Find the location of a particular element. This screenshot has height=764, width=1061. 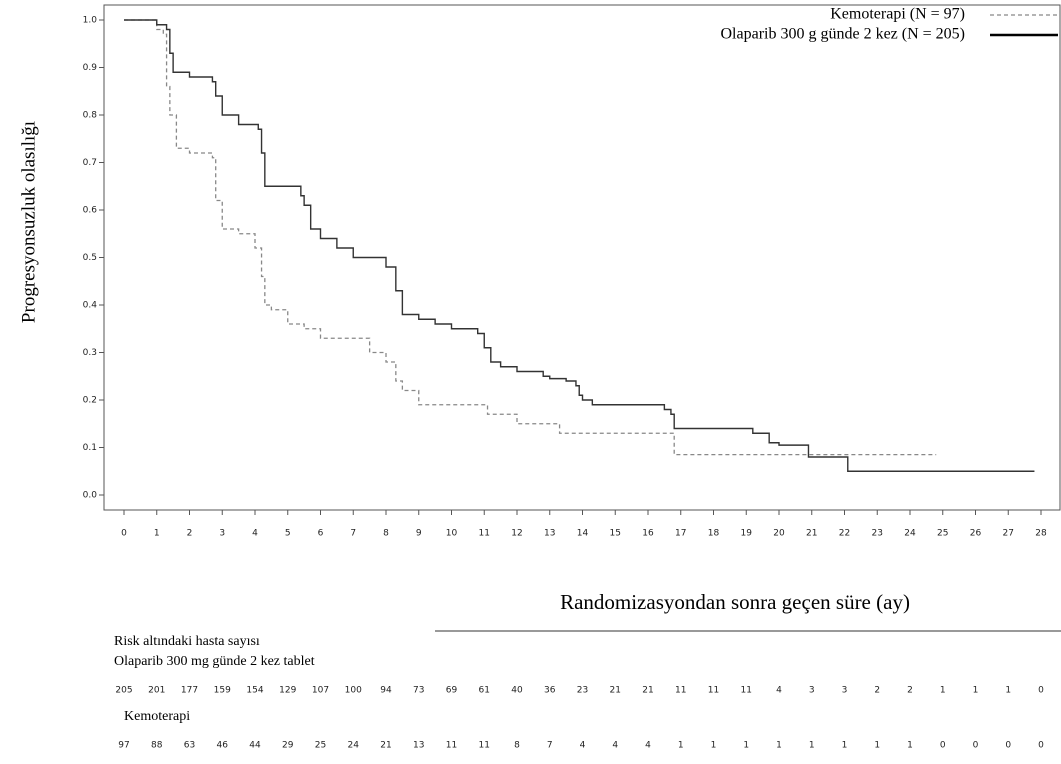

risk-count: 107 is located at coordinates (320, 691).